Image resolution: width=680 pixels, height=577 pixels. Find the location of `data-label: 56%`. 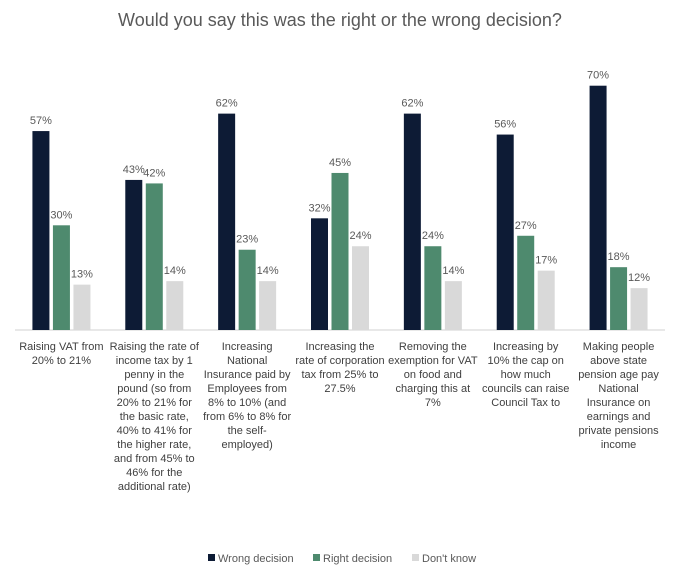

data-label: 56% is located at coordinates (505, 125).